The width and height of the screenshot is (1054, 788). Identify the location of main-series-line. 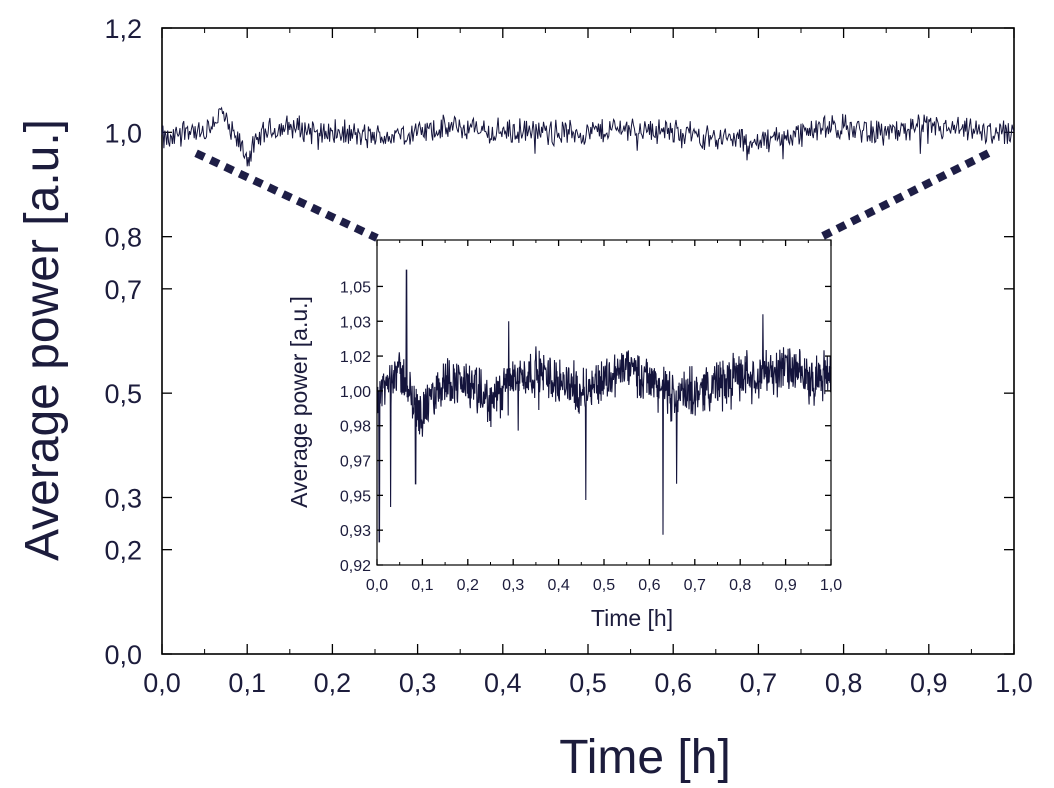
(588, 136).